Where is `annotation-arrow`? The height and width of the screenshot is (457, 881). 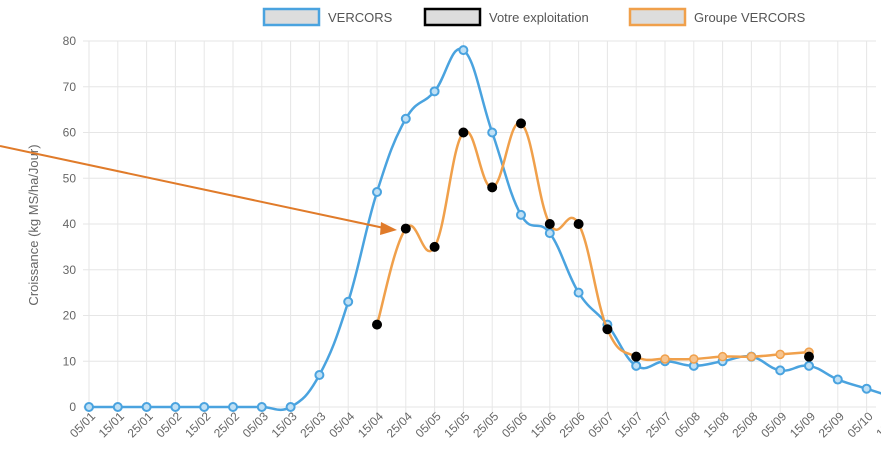 annotation-arrow is located at coordinates (198, 190).